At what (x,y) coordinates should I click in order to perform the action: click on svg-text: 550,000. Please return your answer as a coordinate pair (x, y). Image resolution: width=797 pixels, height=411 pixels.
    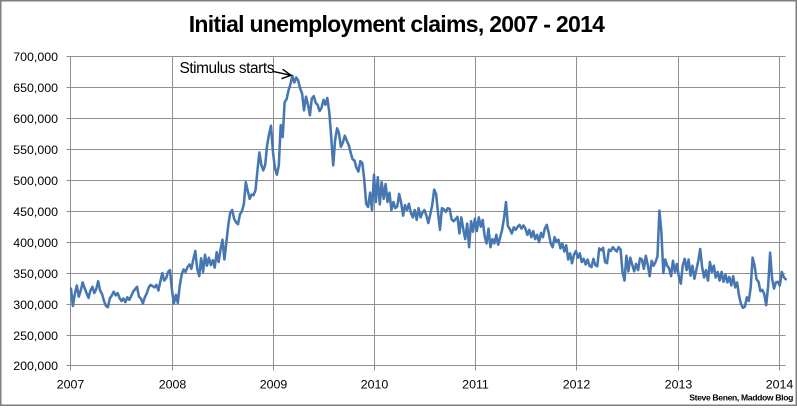
    Looking at the image, I should click on (35, 150).